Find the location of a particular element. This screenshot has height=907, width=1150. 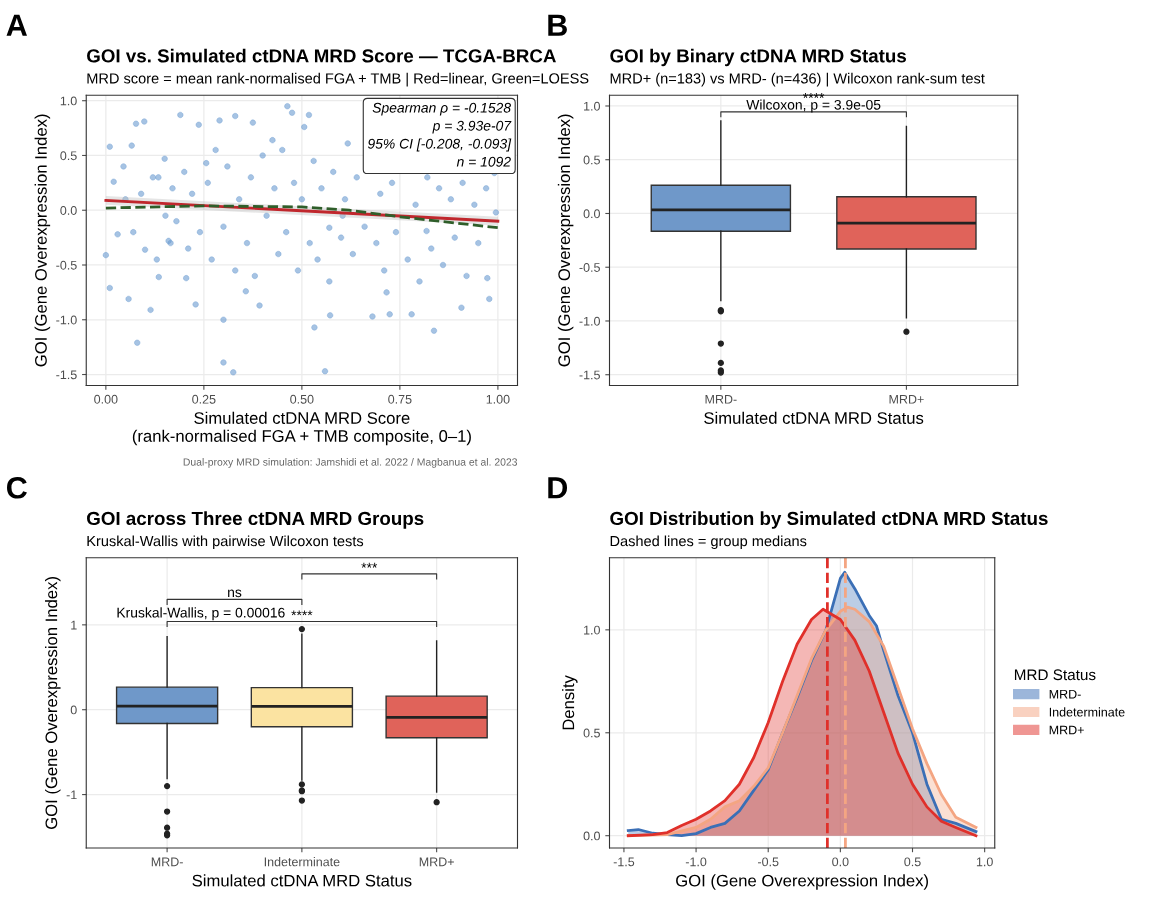

text: B is located at coordinates (557, 25).